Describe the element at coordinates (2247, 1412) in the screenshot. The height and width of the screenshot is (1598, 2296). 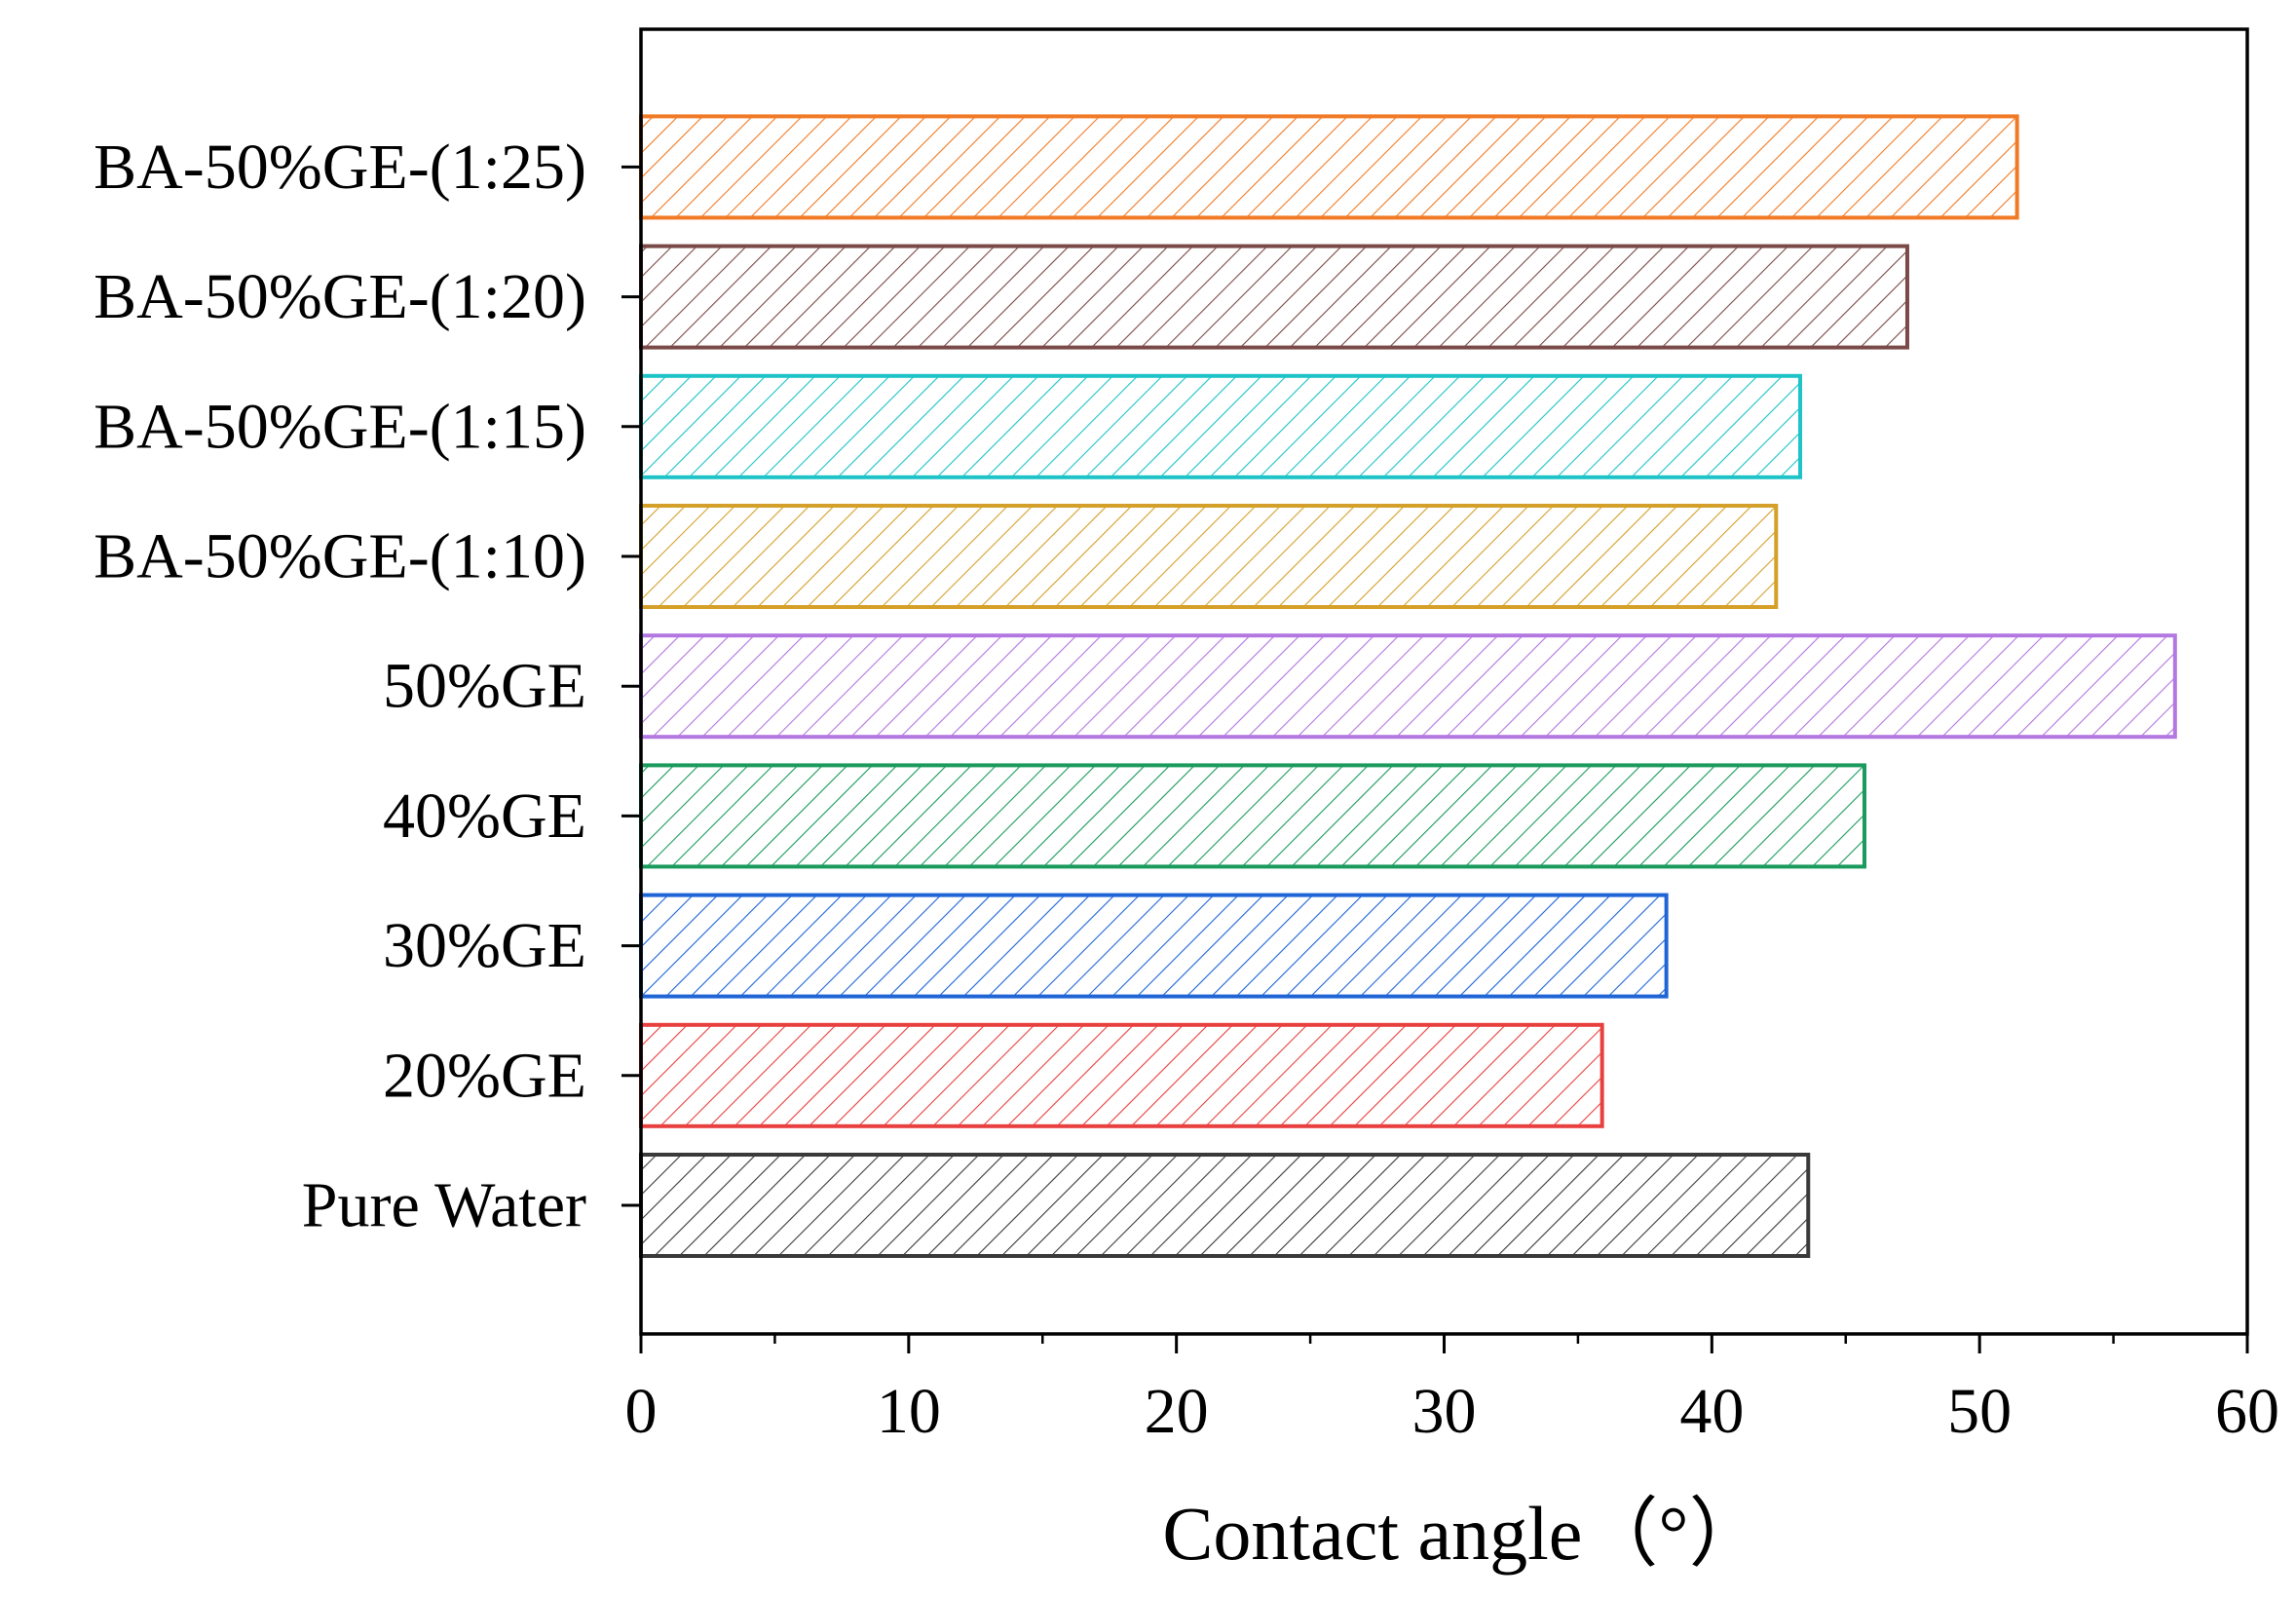
I see `x-tick-label: 60` at that location.